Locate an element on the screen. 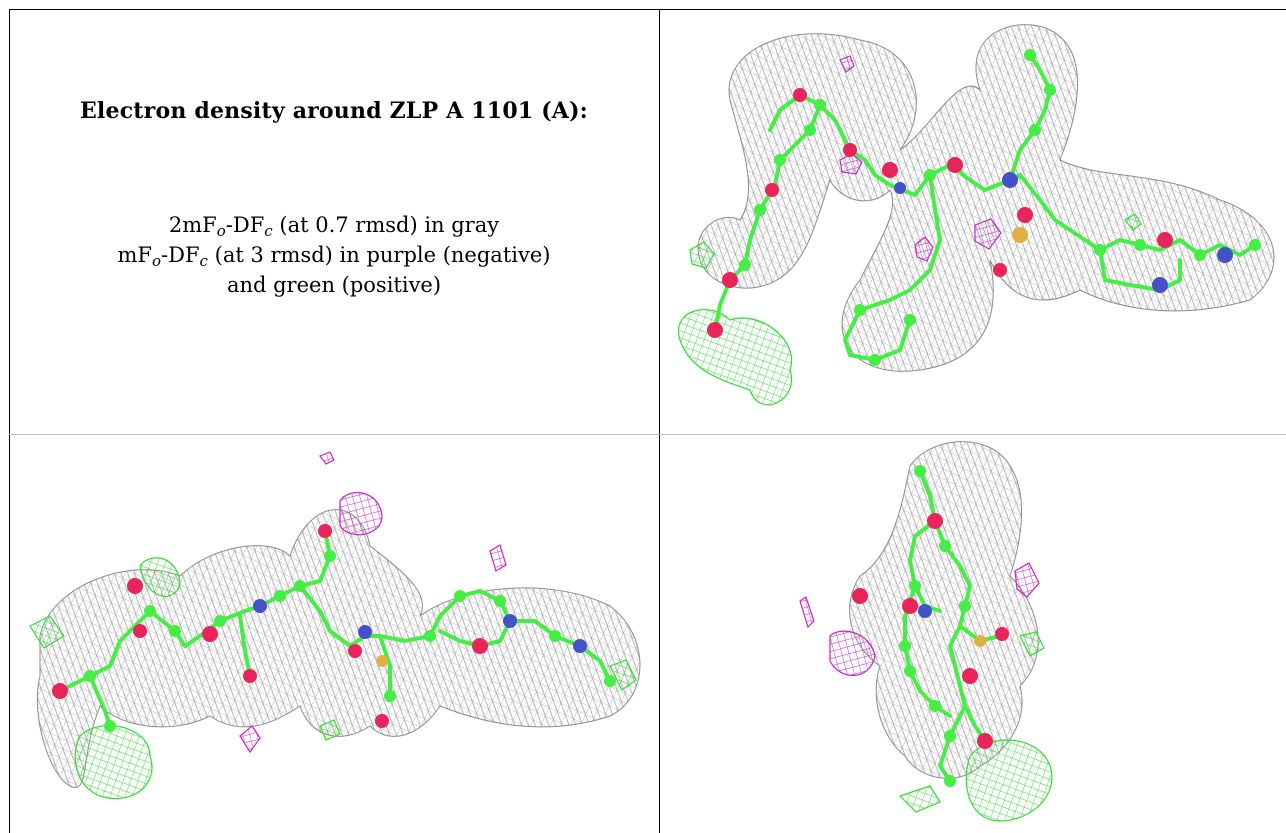 The width and height of the screenshot is (1286, 833). gray-density-mesh is located at coordinates (944, 610).